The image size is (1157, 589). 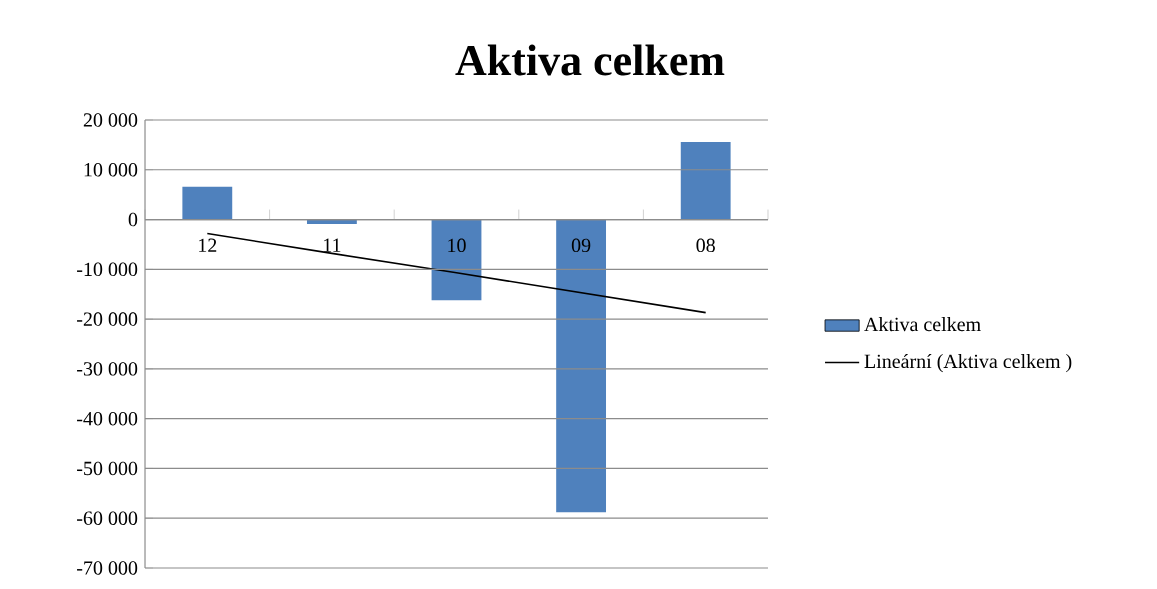 What do you see at coordinates (457, 245) in the screenshot?
I see `x-tick-label: 10` at bounding box center [457, 245].